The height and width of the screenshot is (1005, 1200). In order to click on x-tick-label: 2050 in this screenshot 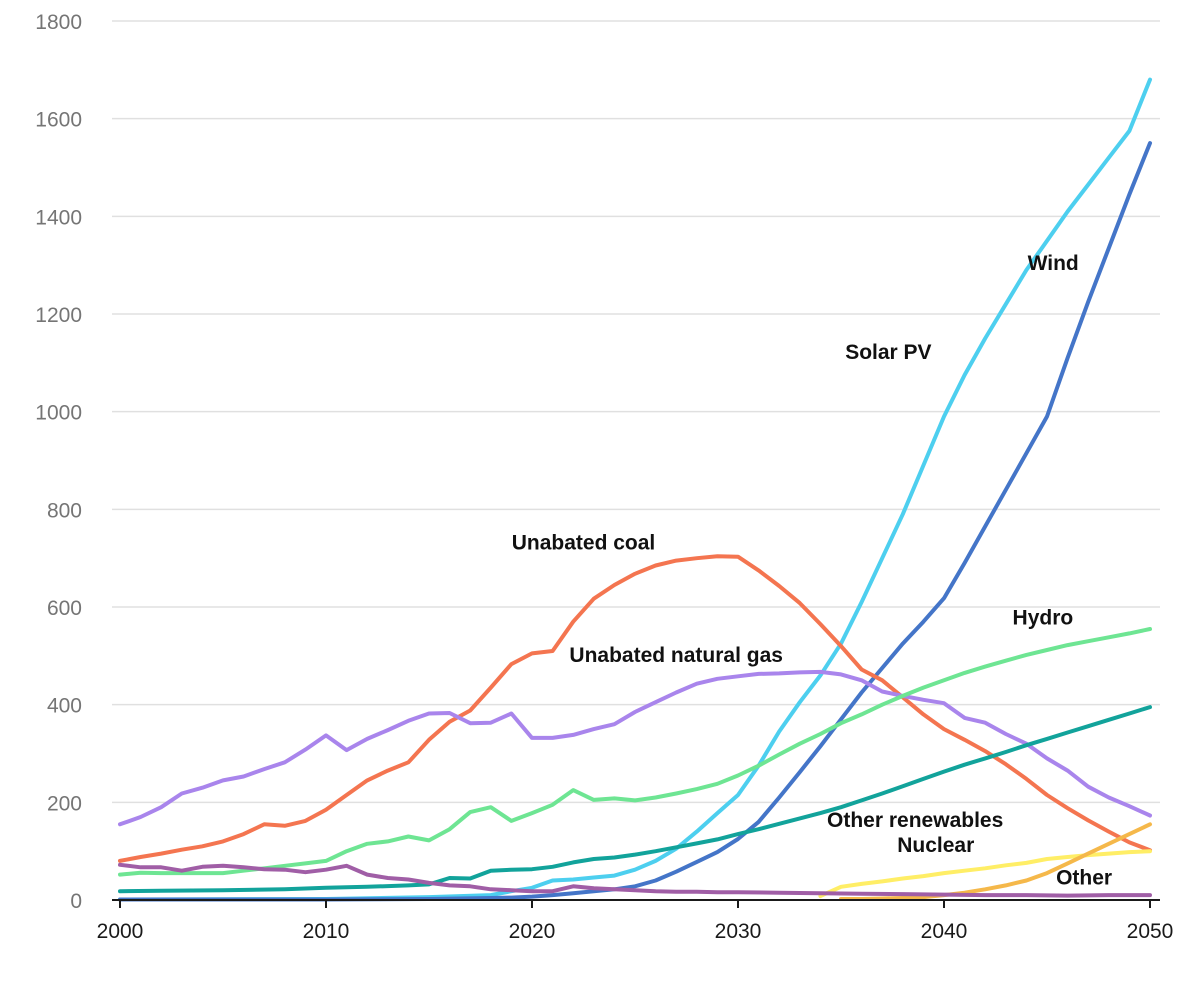, I will do `click(1150, 931)`.